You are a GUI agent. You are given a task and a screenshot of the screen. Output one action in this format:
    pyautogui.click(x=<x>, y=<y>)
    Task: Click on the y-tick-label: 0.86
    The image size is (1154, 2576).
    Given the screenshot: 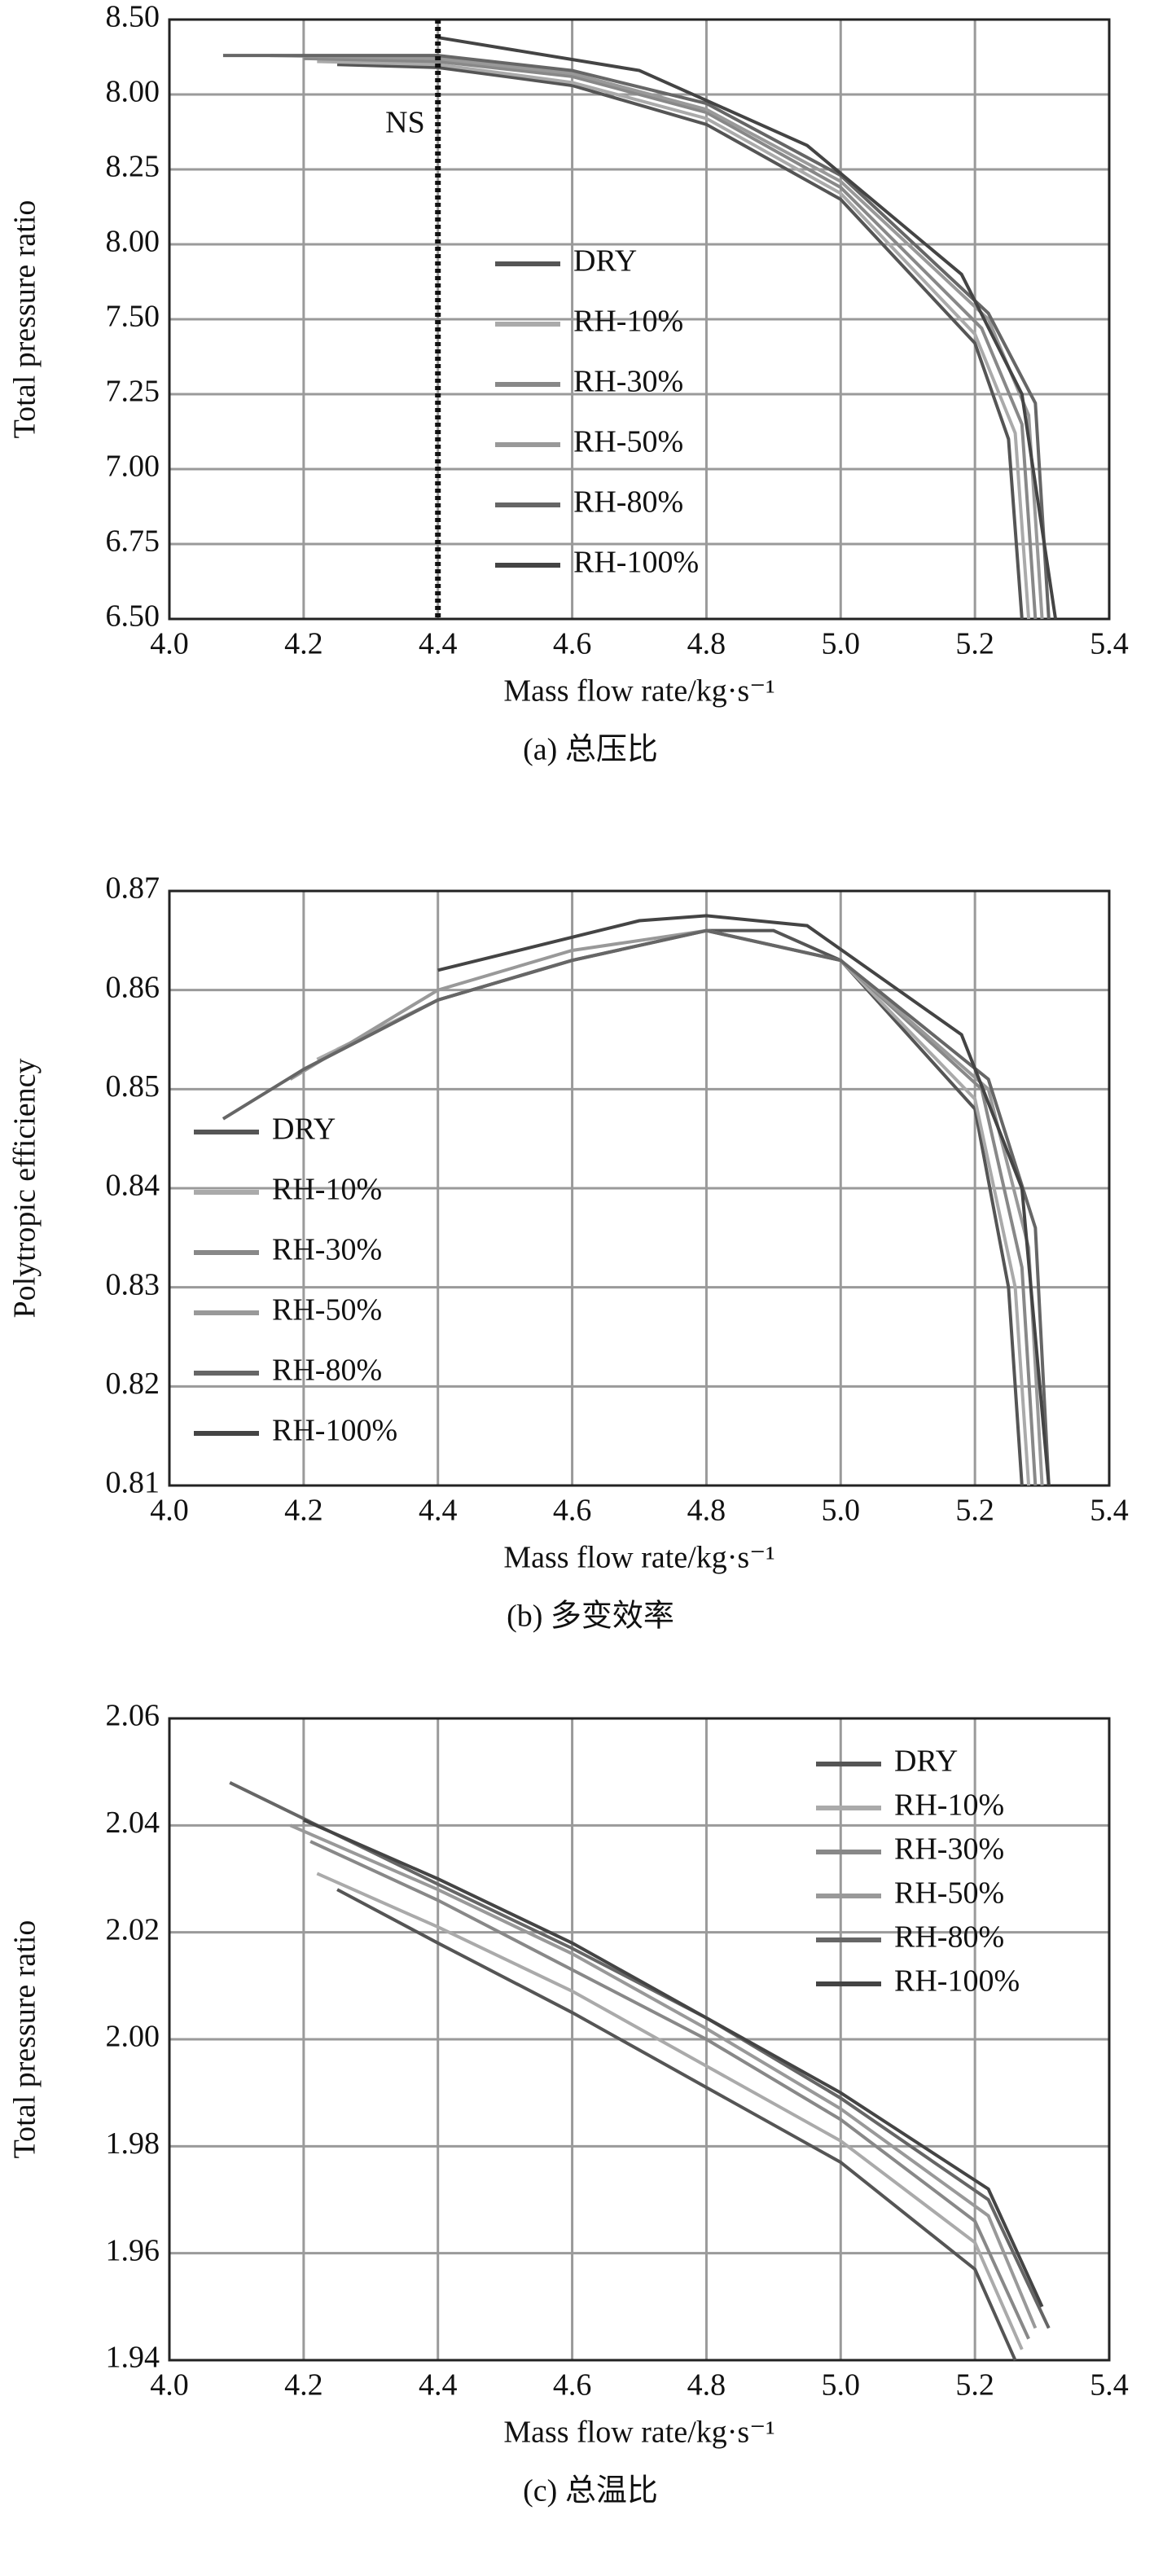 What is the action you would take?
    pyautogui.click(x=133, y=987)
    